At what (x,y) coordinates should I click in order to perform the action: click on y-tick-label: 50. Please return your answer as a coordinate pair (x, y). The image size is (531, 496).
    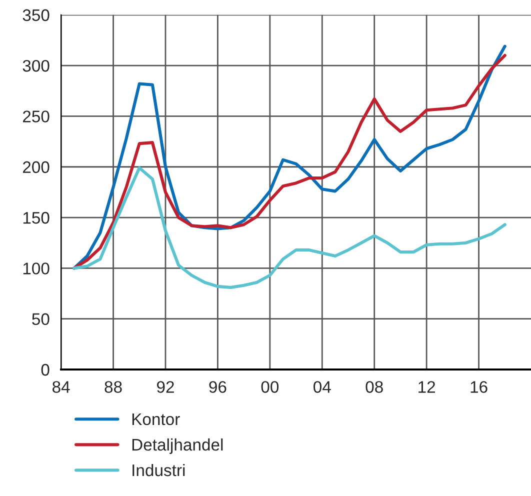
    Looking at the image, I should click on (41, 319).